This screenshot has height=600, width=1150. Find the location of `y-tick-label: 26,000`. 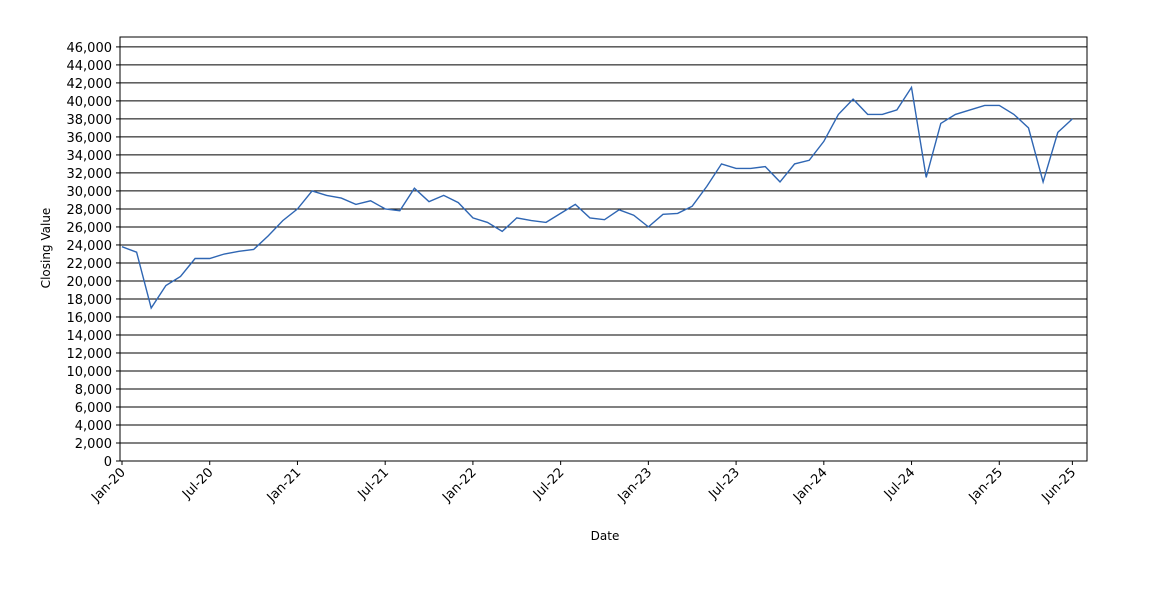

y-tick-label: 26,000 is located at coordinates (90, 228).